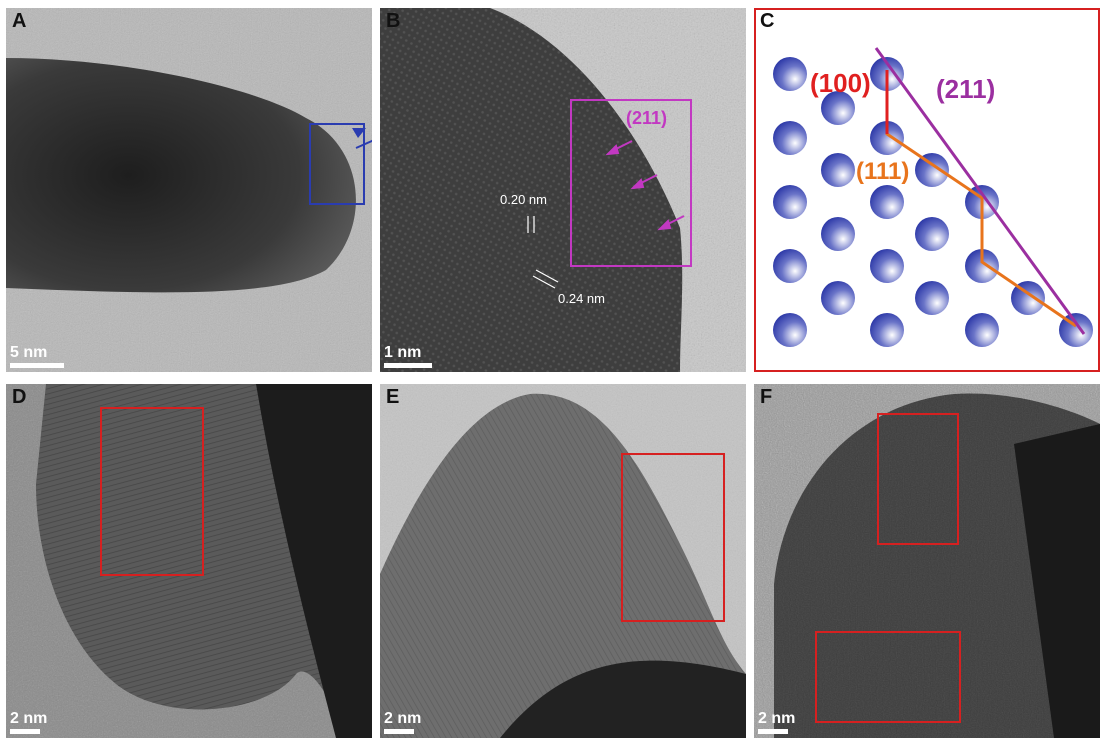 The image size is (1104, 741). I want to click on zoom-arrow, so click(363, 144).